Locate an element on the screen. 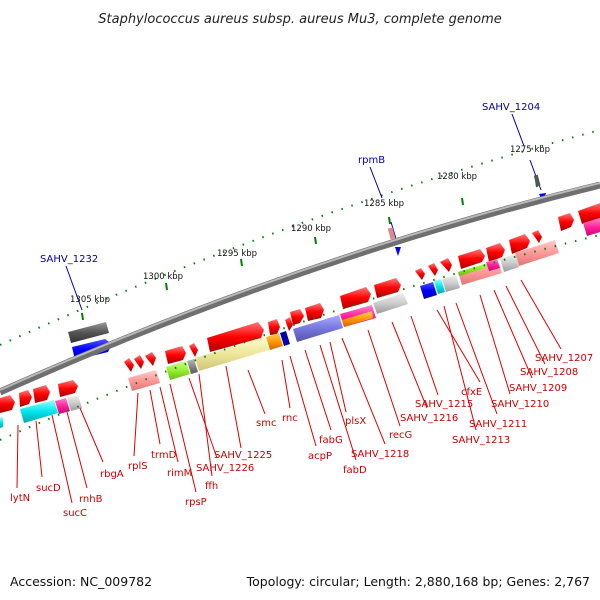  gene-label: ffh is located at coordinates (211, 486).